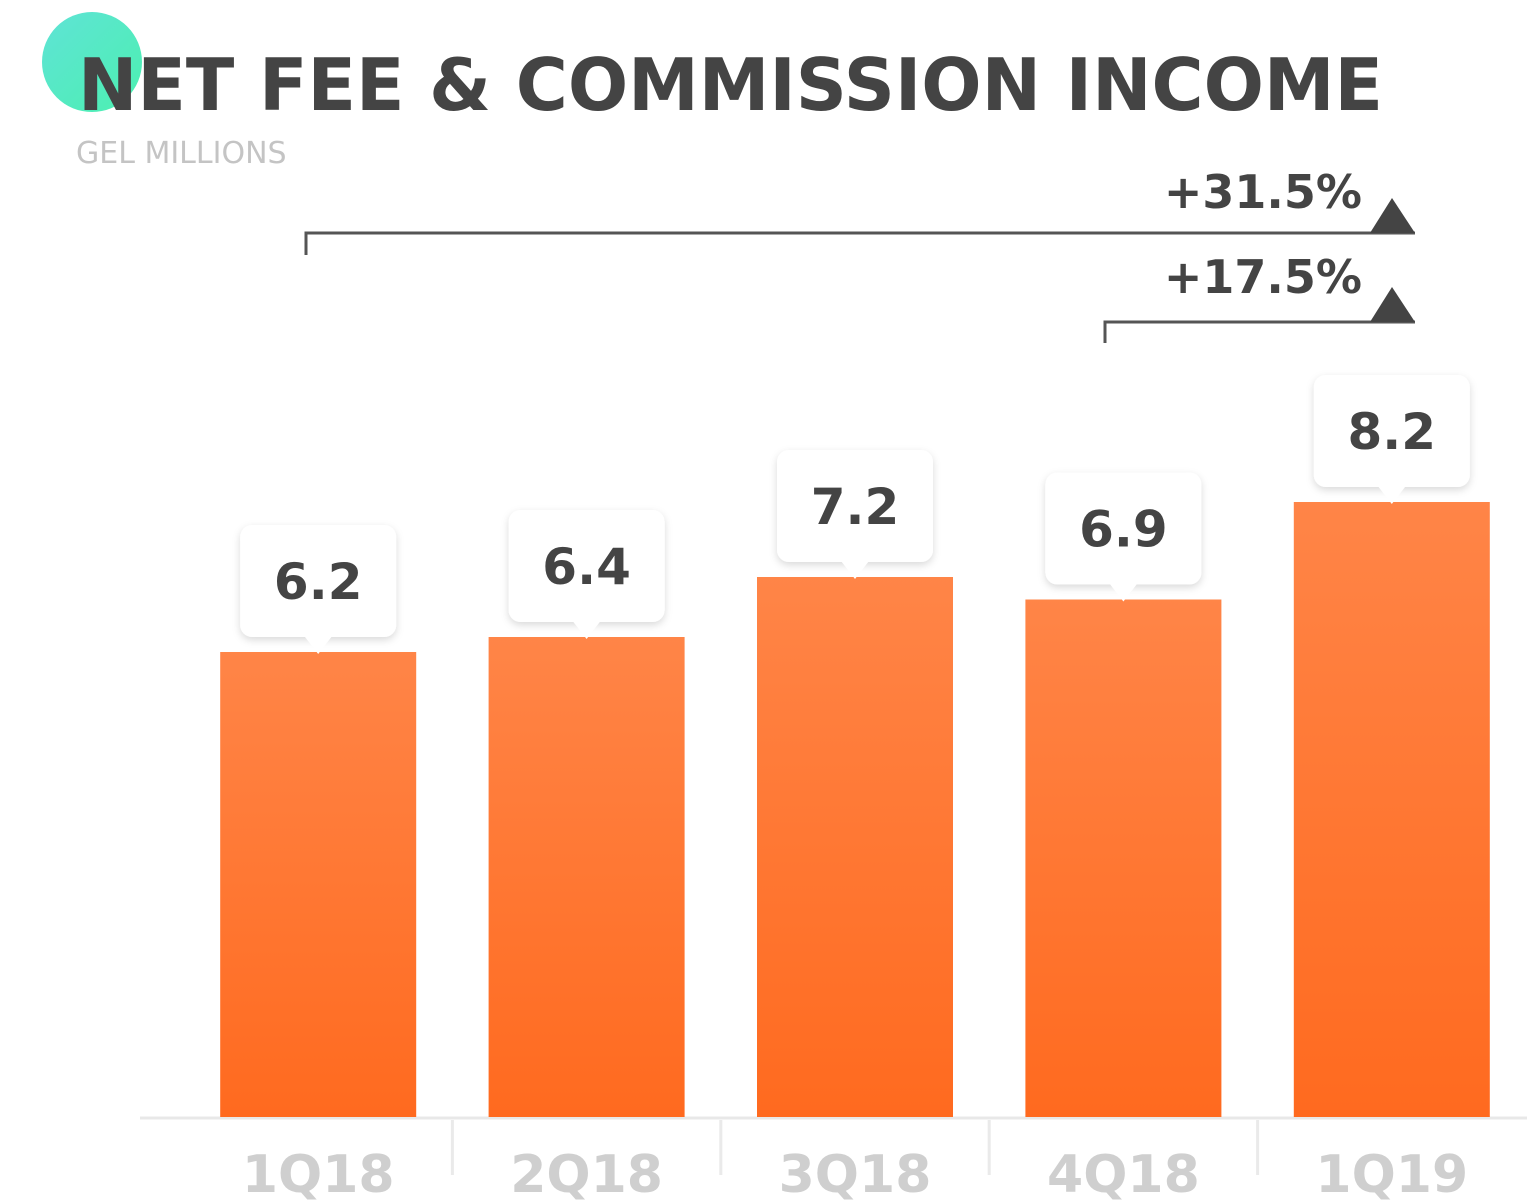 Image resolution: width=1527 pixels, height=1200 pixels. Describe the element at coordinates (1391, 1172) in the screenshot. I see `x-tick-label: 1Q19` at that location.